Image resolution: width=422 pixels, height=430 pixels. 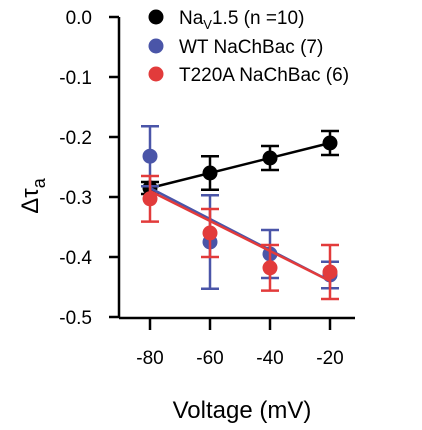 I want to click on y-tick-label: -0.4, so click(x=75, y=258).